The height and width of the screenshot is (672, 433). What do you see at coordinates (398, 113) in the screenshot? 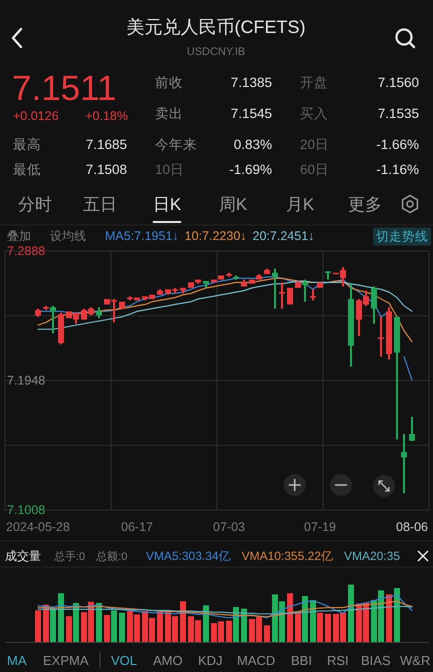
I see `text: 7.1535` at bounding box center [398, 113].